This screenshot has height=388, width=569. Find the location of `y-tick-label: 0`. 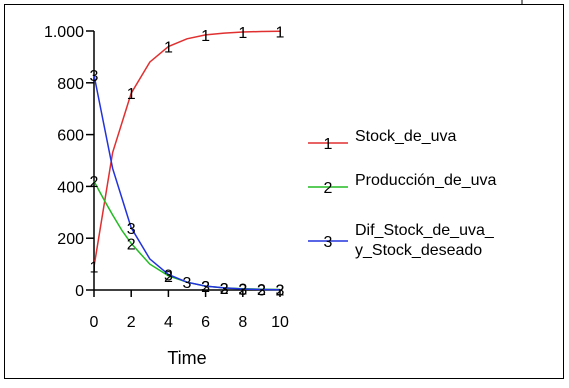

y-tick-label: 0 is located at coordinates (79, 291).